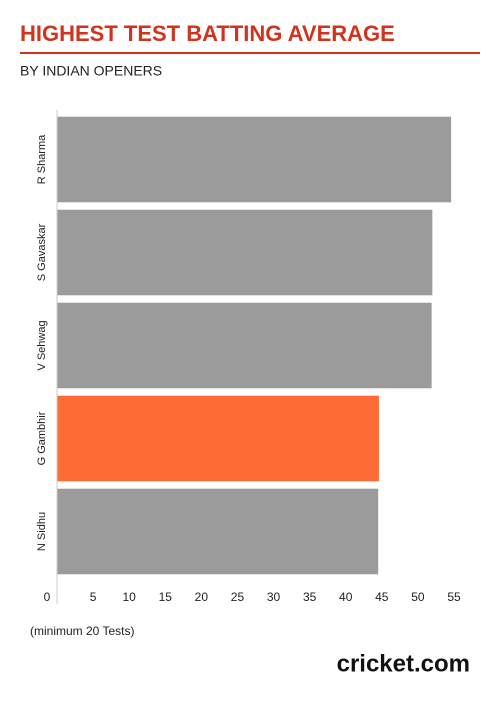  Describe the element at coordinates (418, 597) in the screenshot. I see `x-tick-label: 50` at that location.